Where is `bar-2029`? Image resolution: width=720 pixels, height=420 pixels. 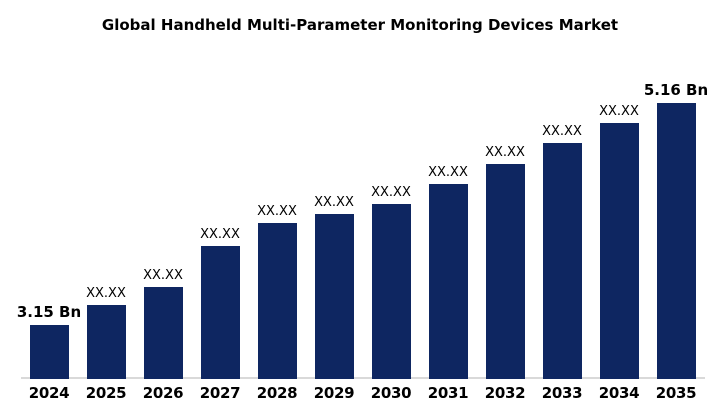
bar-2029 is located at coordinates (334, 296).